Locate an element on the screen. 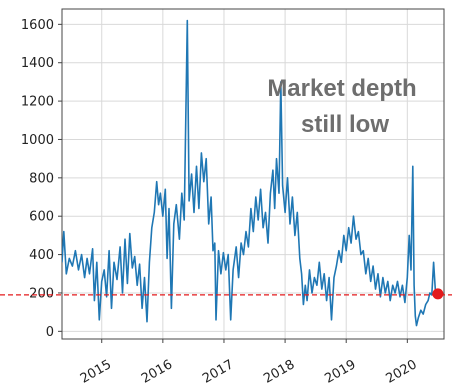 The image size is (452, 388). x-tick-label: 2017 is located at coordinates (218, 372).